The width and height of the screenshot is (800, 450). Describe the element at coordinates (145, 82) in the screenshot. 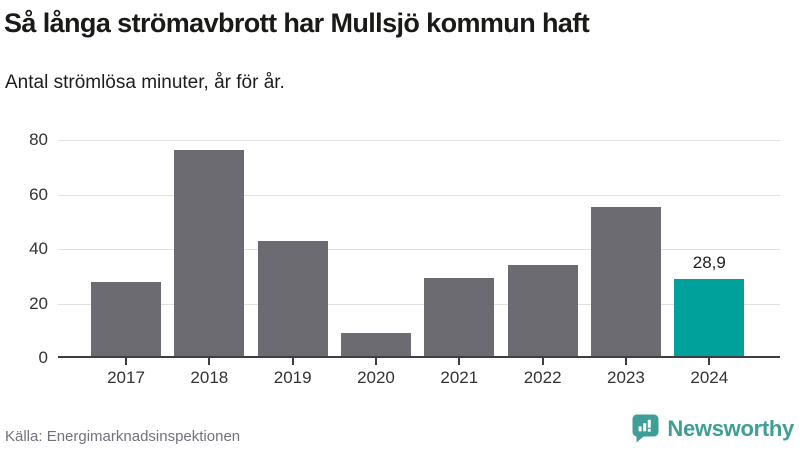

I see `page-subtitle: Antal strömlösa minuter, år för år.` at that location.